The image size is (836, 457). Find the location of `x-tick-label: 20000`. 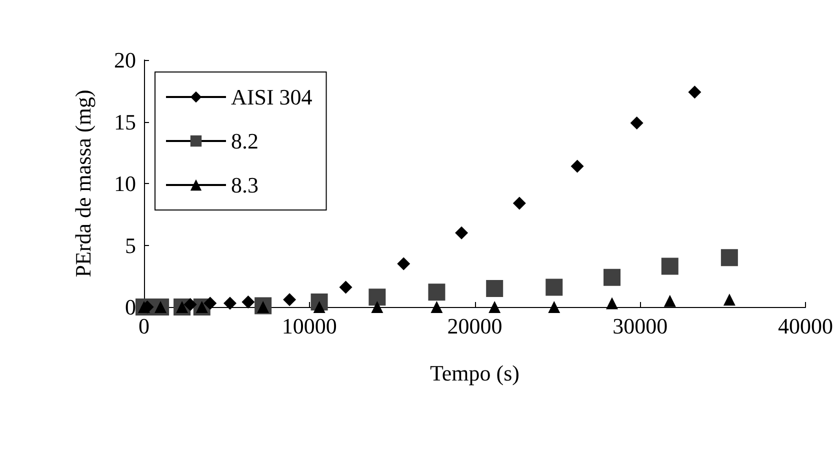

x-tick-label: 20000 is located at coordinates (474, 326).